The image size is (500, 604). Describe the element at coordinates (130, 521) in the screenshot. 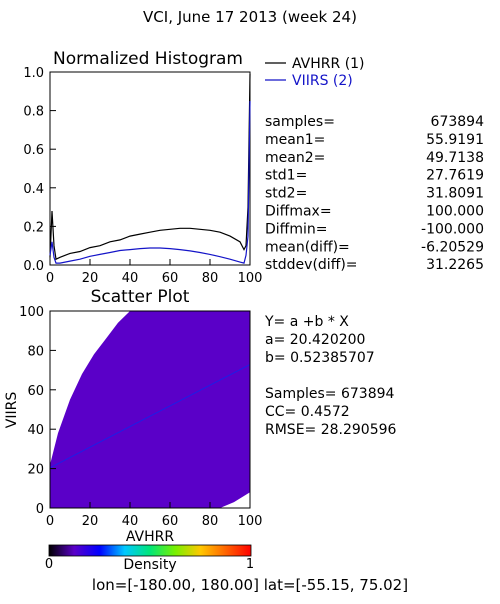

I see `scatter-xtick-label: 40` at that location.